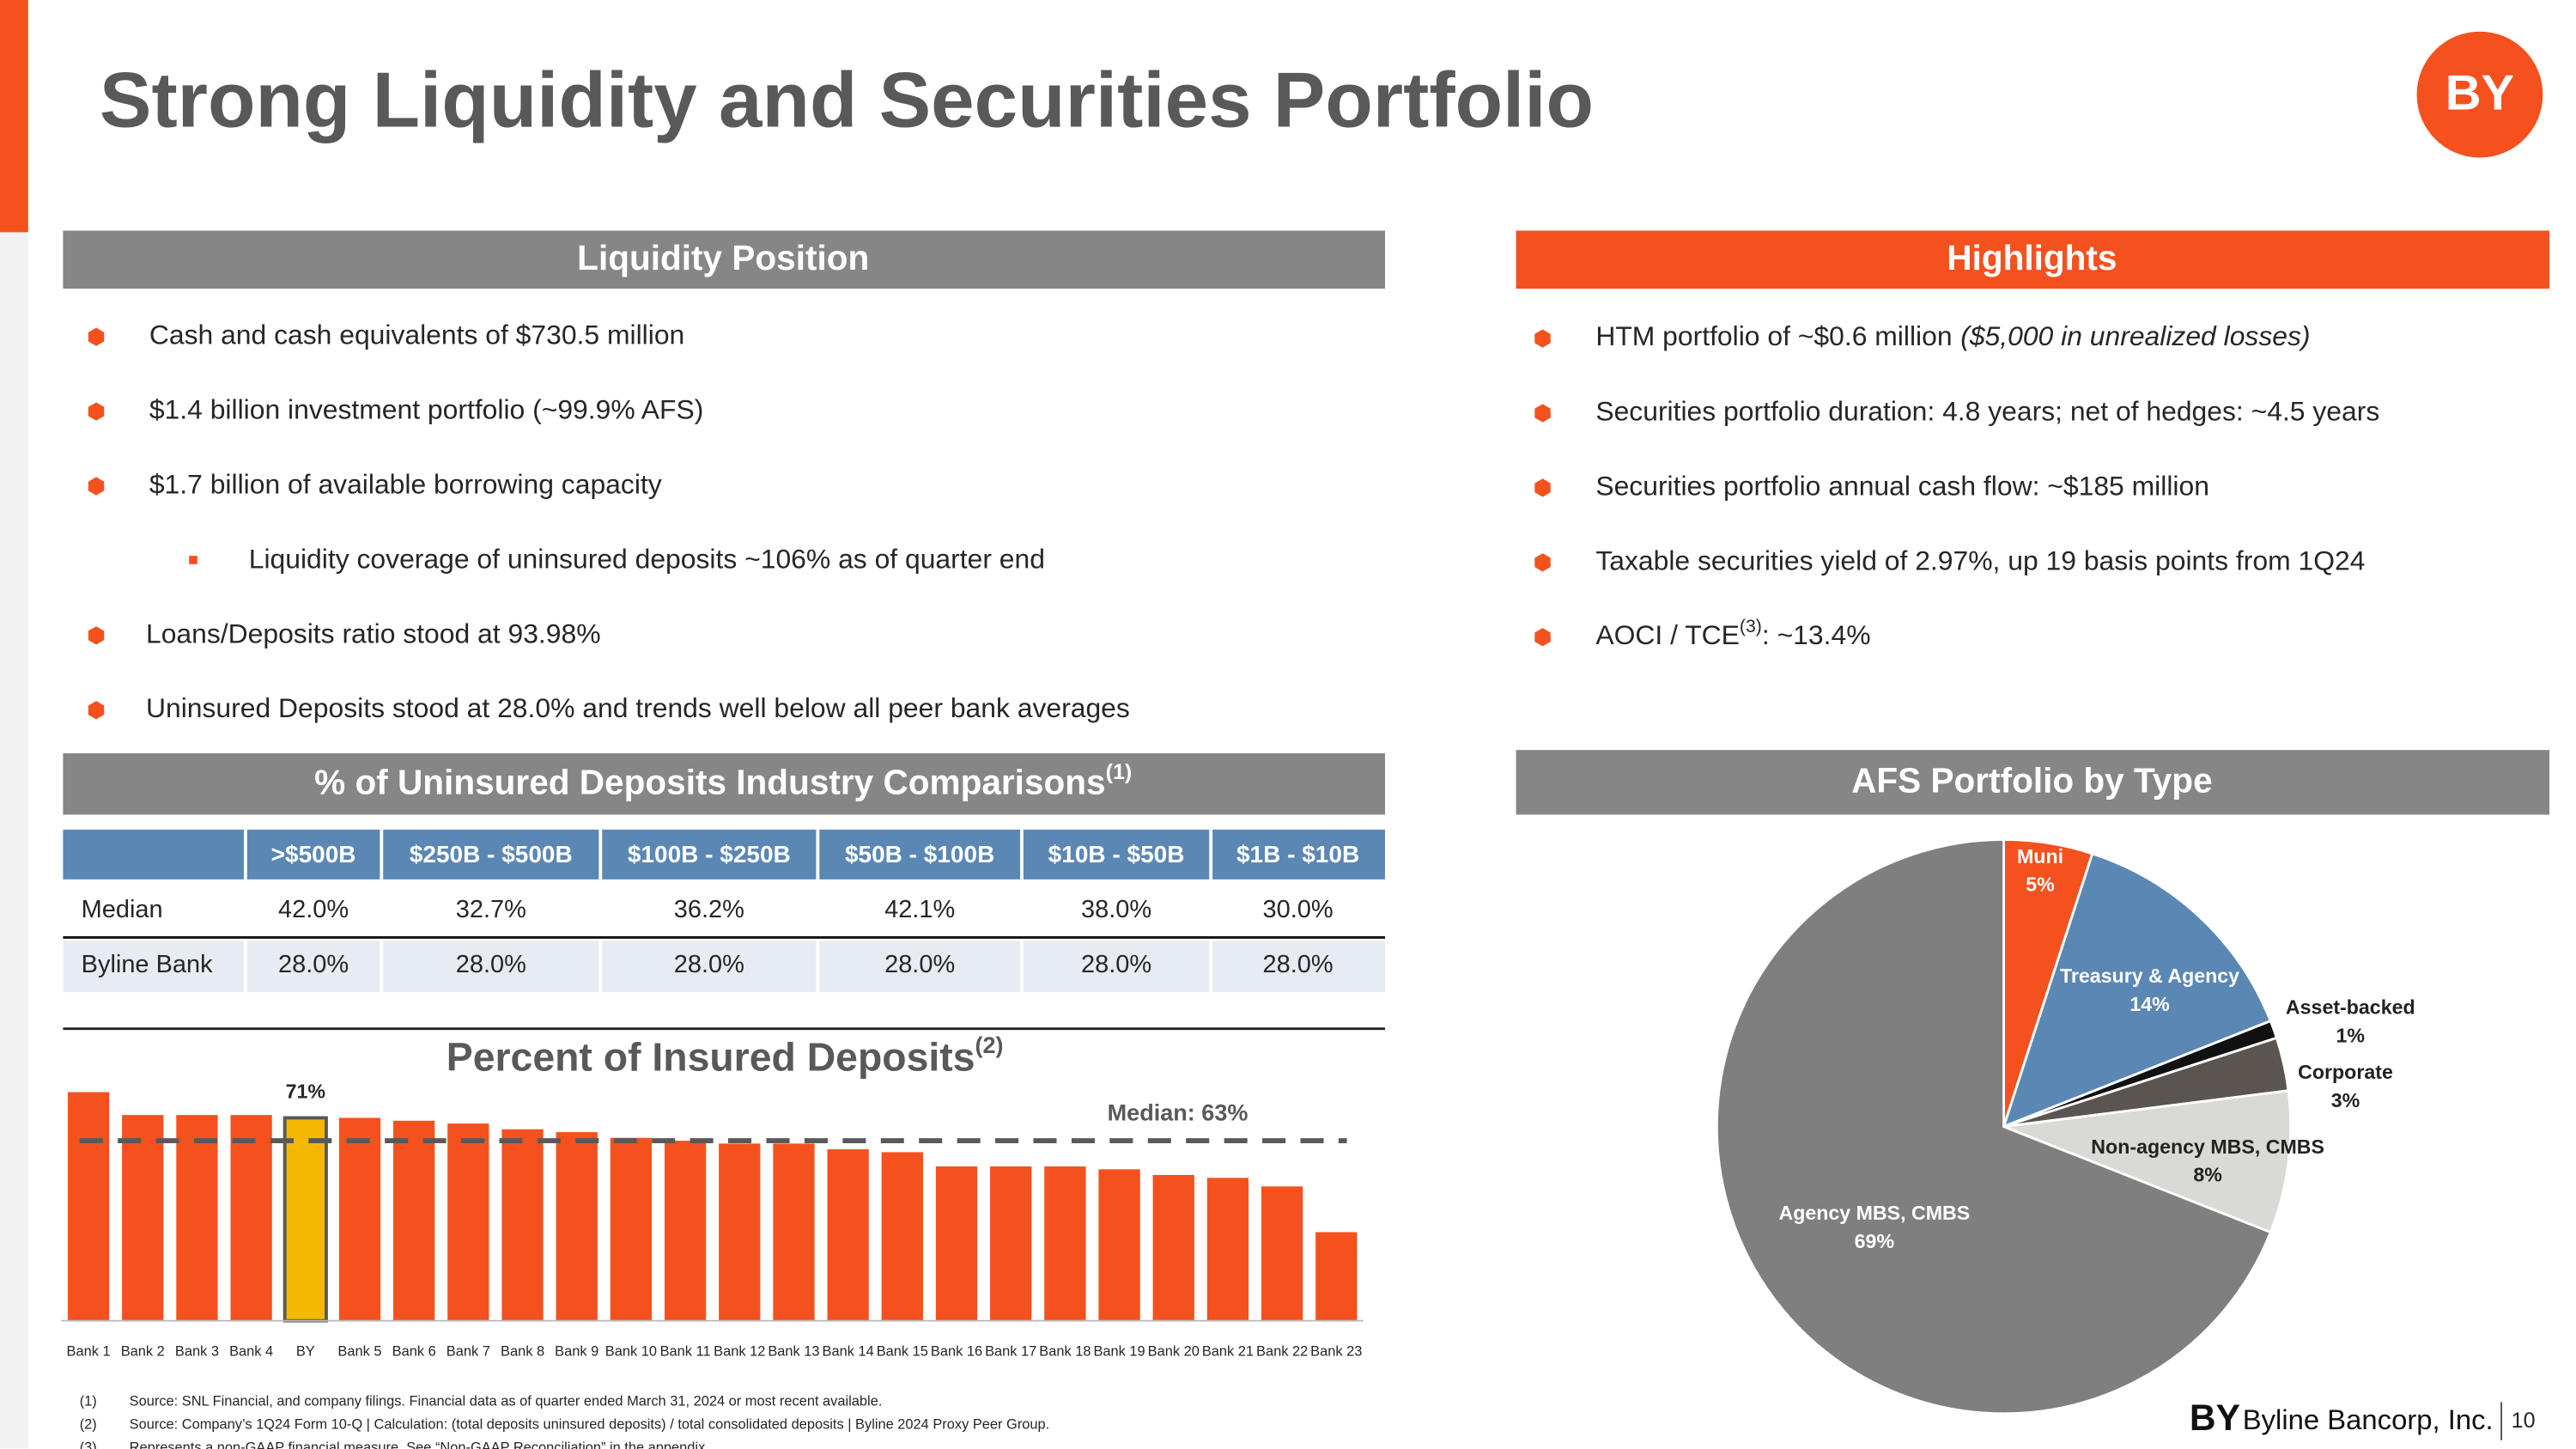 This screenshot has width=2576, height=1449. Describe the element at coordinates (359, 1352) in the screenshot. I see `x-tick-label: Bank 5` at that location.